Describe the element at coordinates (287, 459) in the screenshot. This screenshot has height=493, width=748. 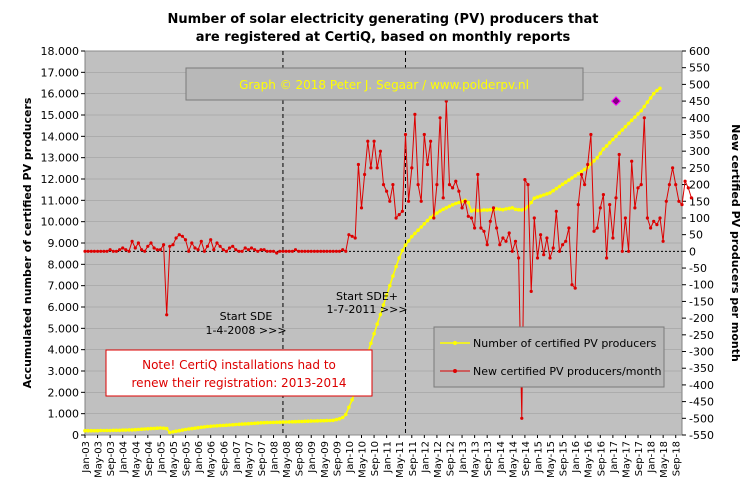
I see `x-tick-label: May-08` at that location.